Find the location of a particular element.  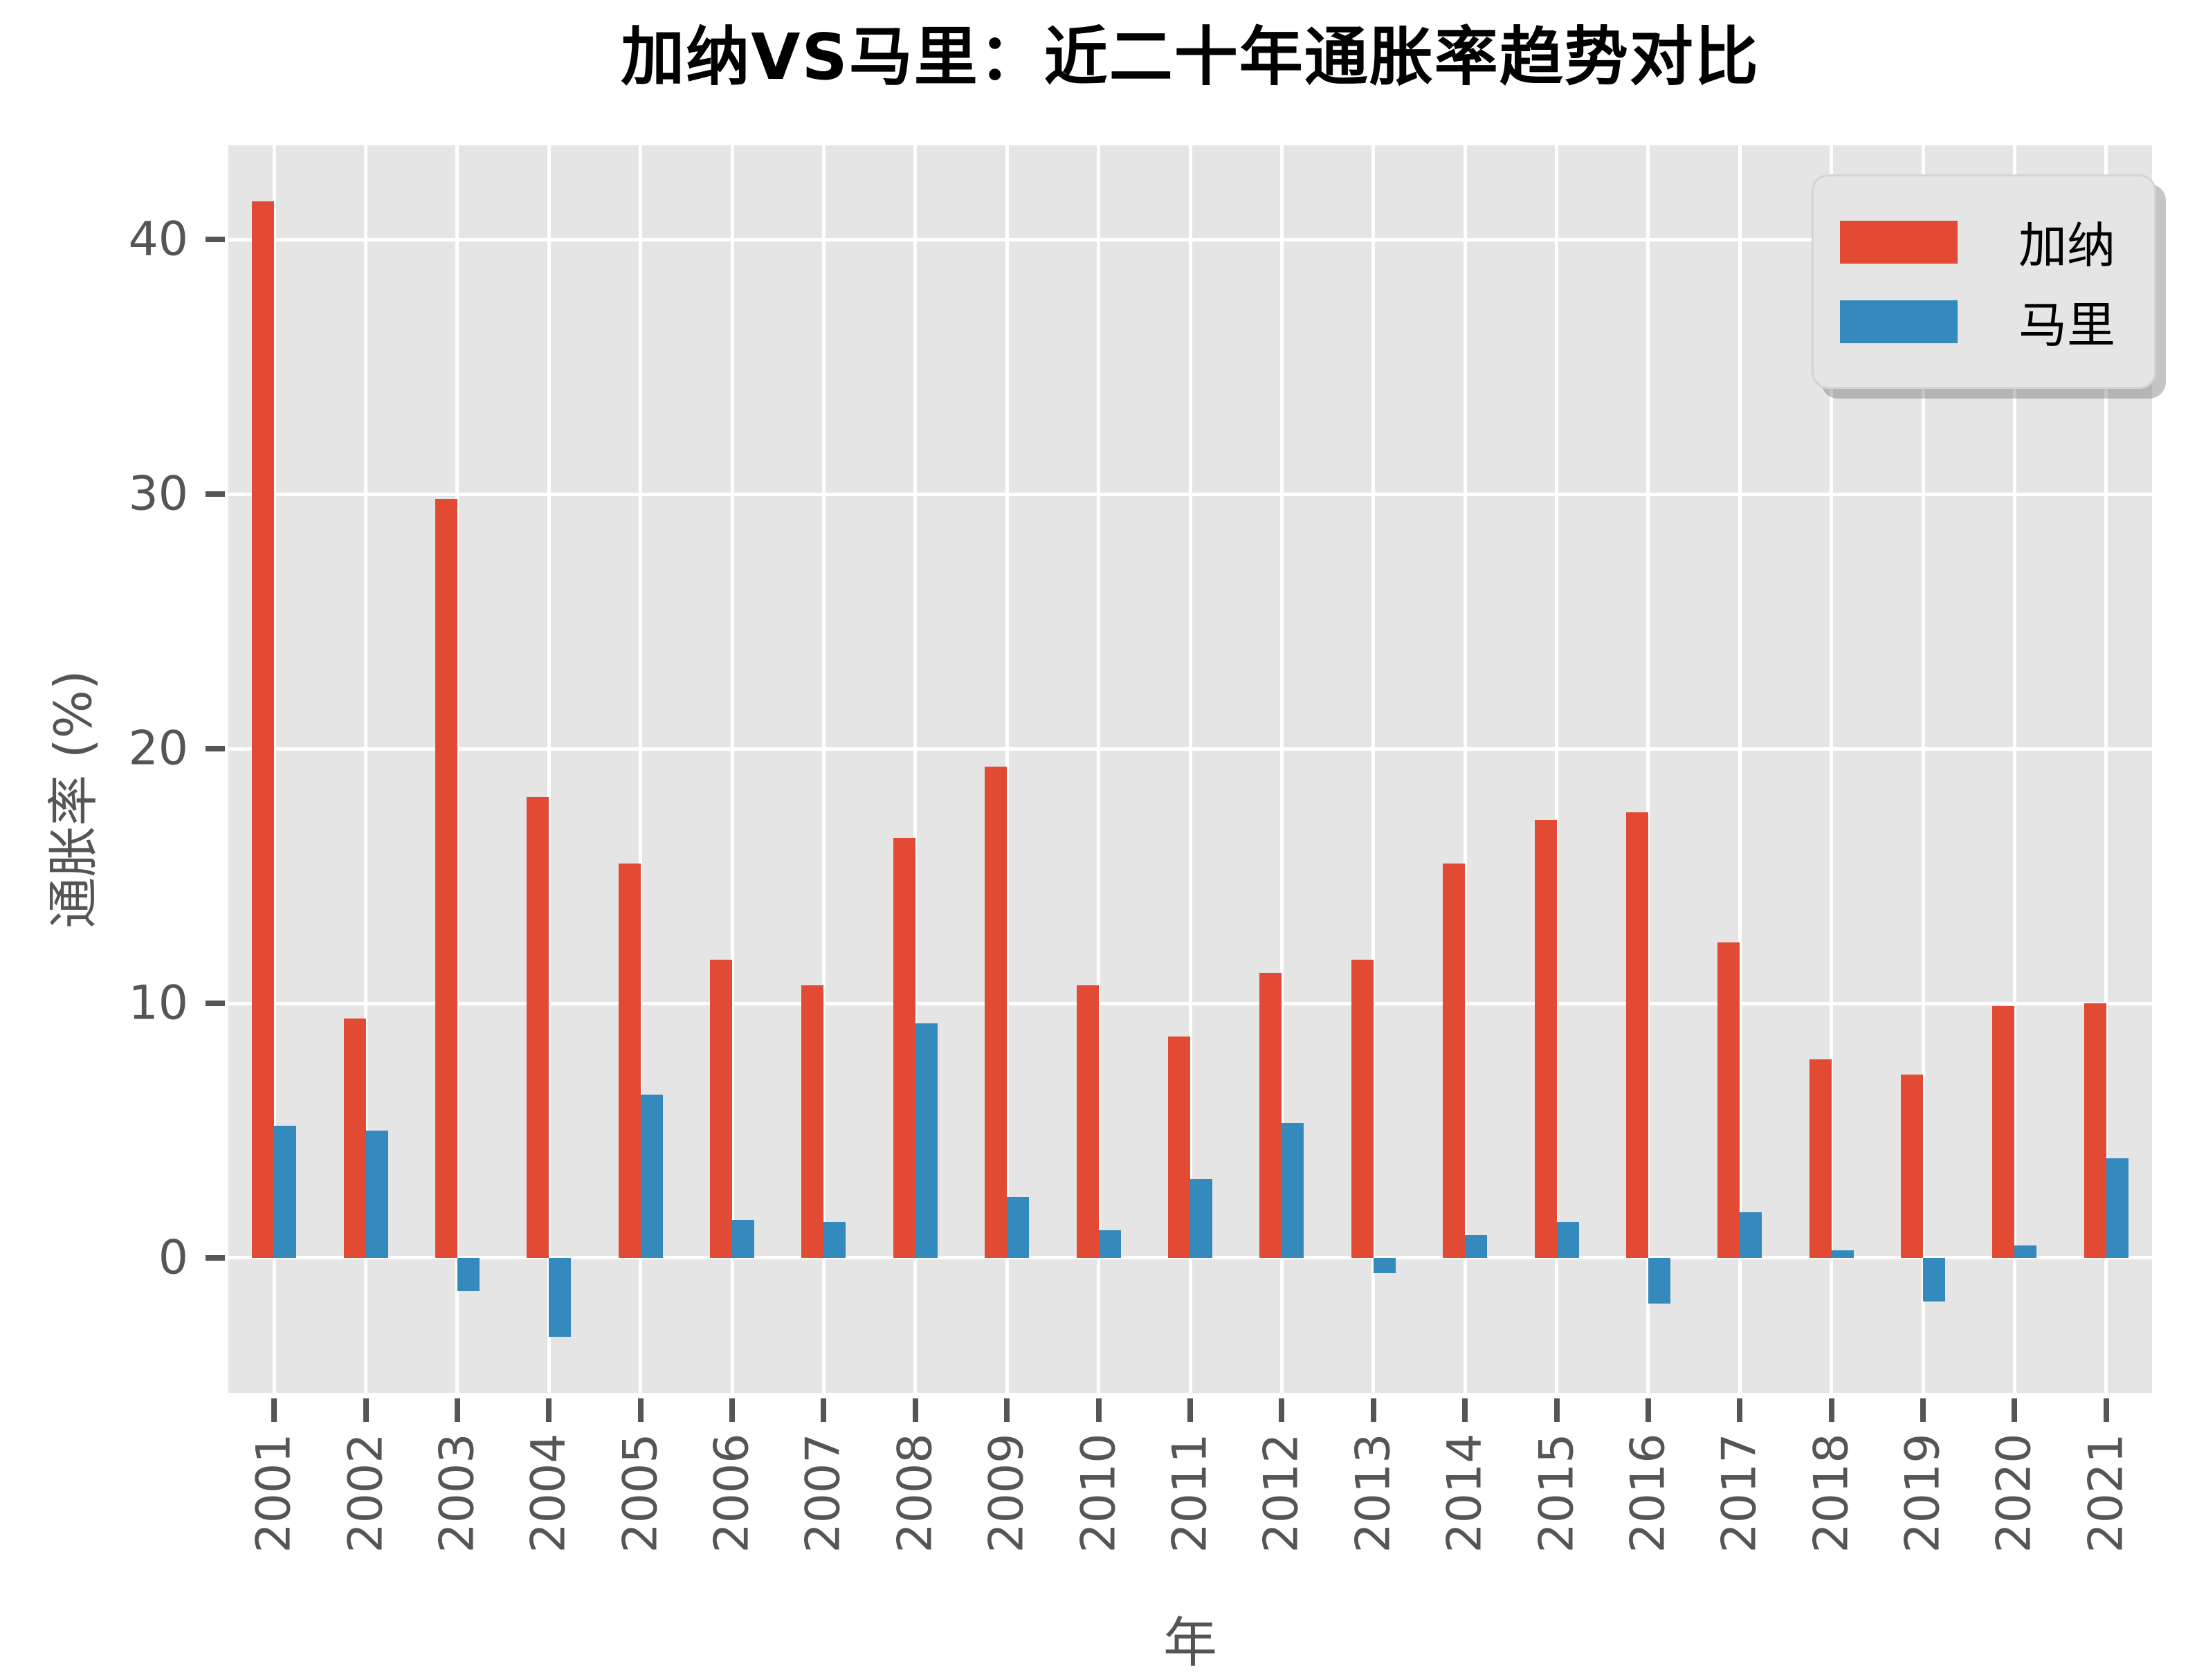

bar-ghana-2021 is located at coordinates (2095, 1130).